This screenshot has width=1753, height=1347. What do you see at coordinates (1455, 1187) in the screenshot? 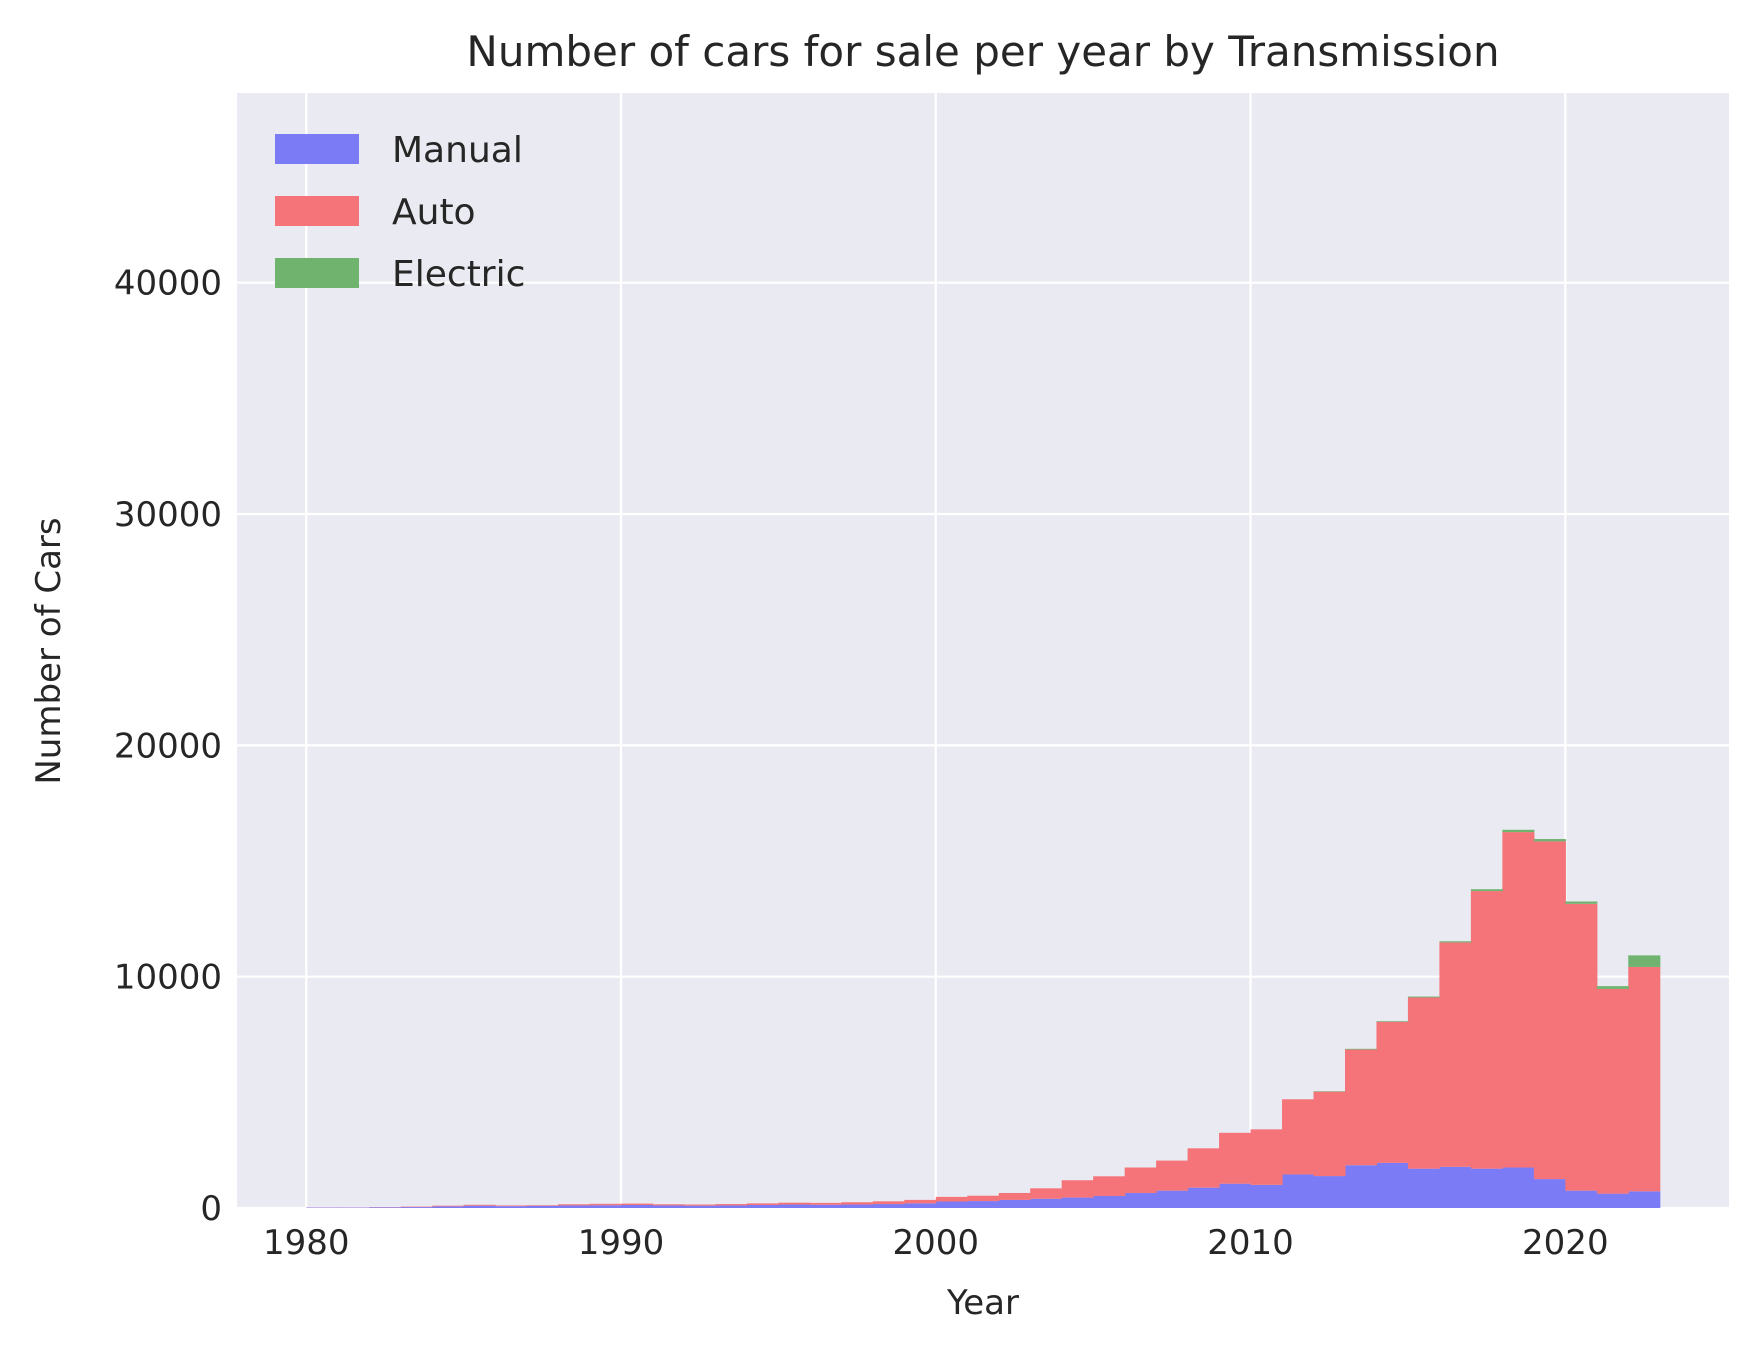
I see `bar-manual-2016` at bounding box center [1455, 1187].